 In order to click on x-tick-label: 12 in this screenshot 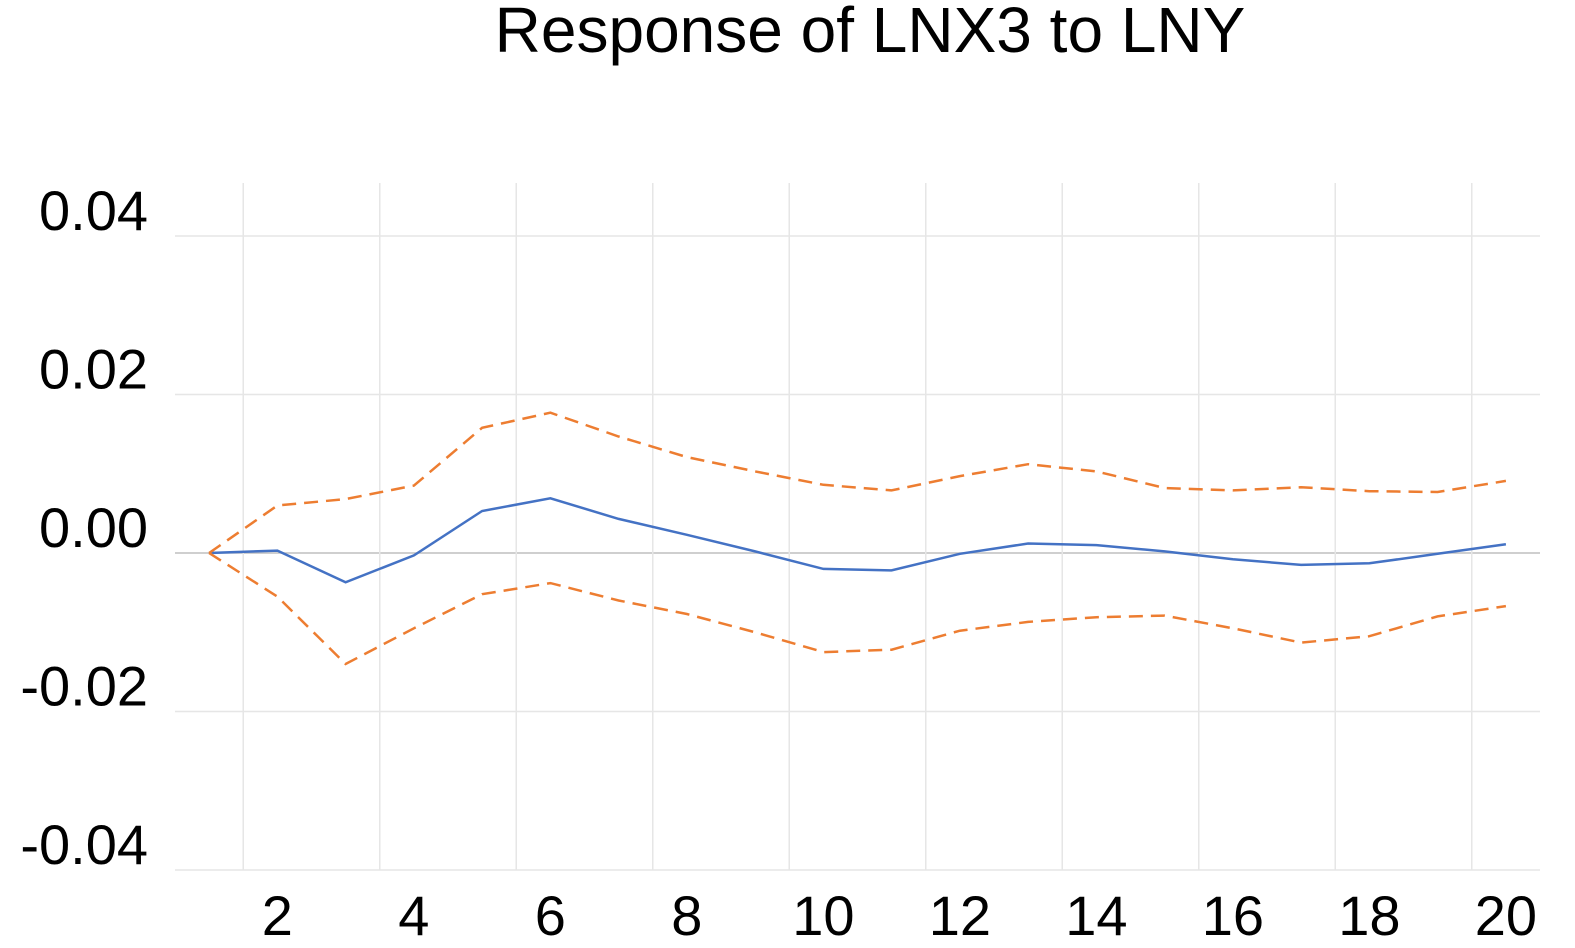, I will do `click(960, 915)`.